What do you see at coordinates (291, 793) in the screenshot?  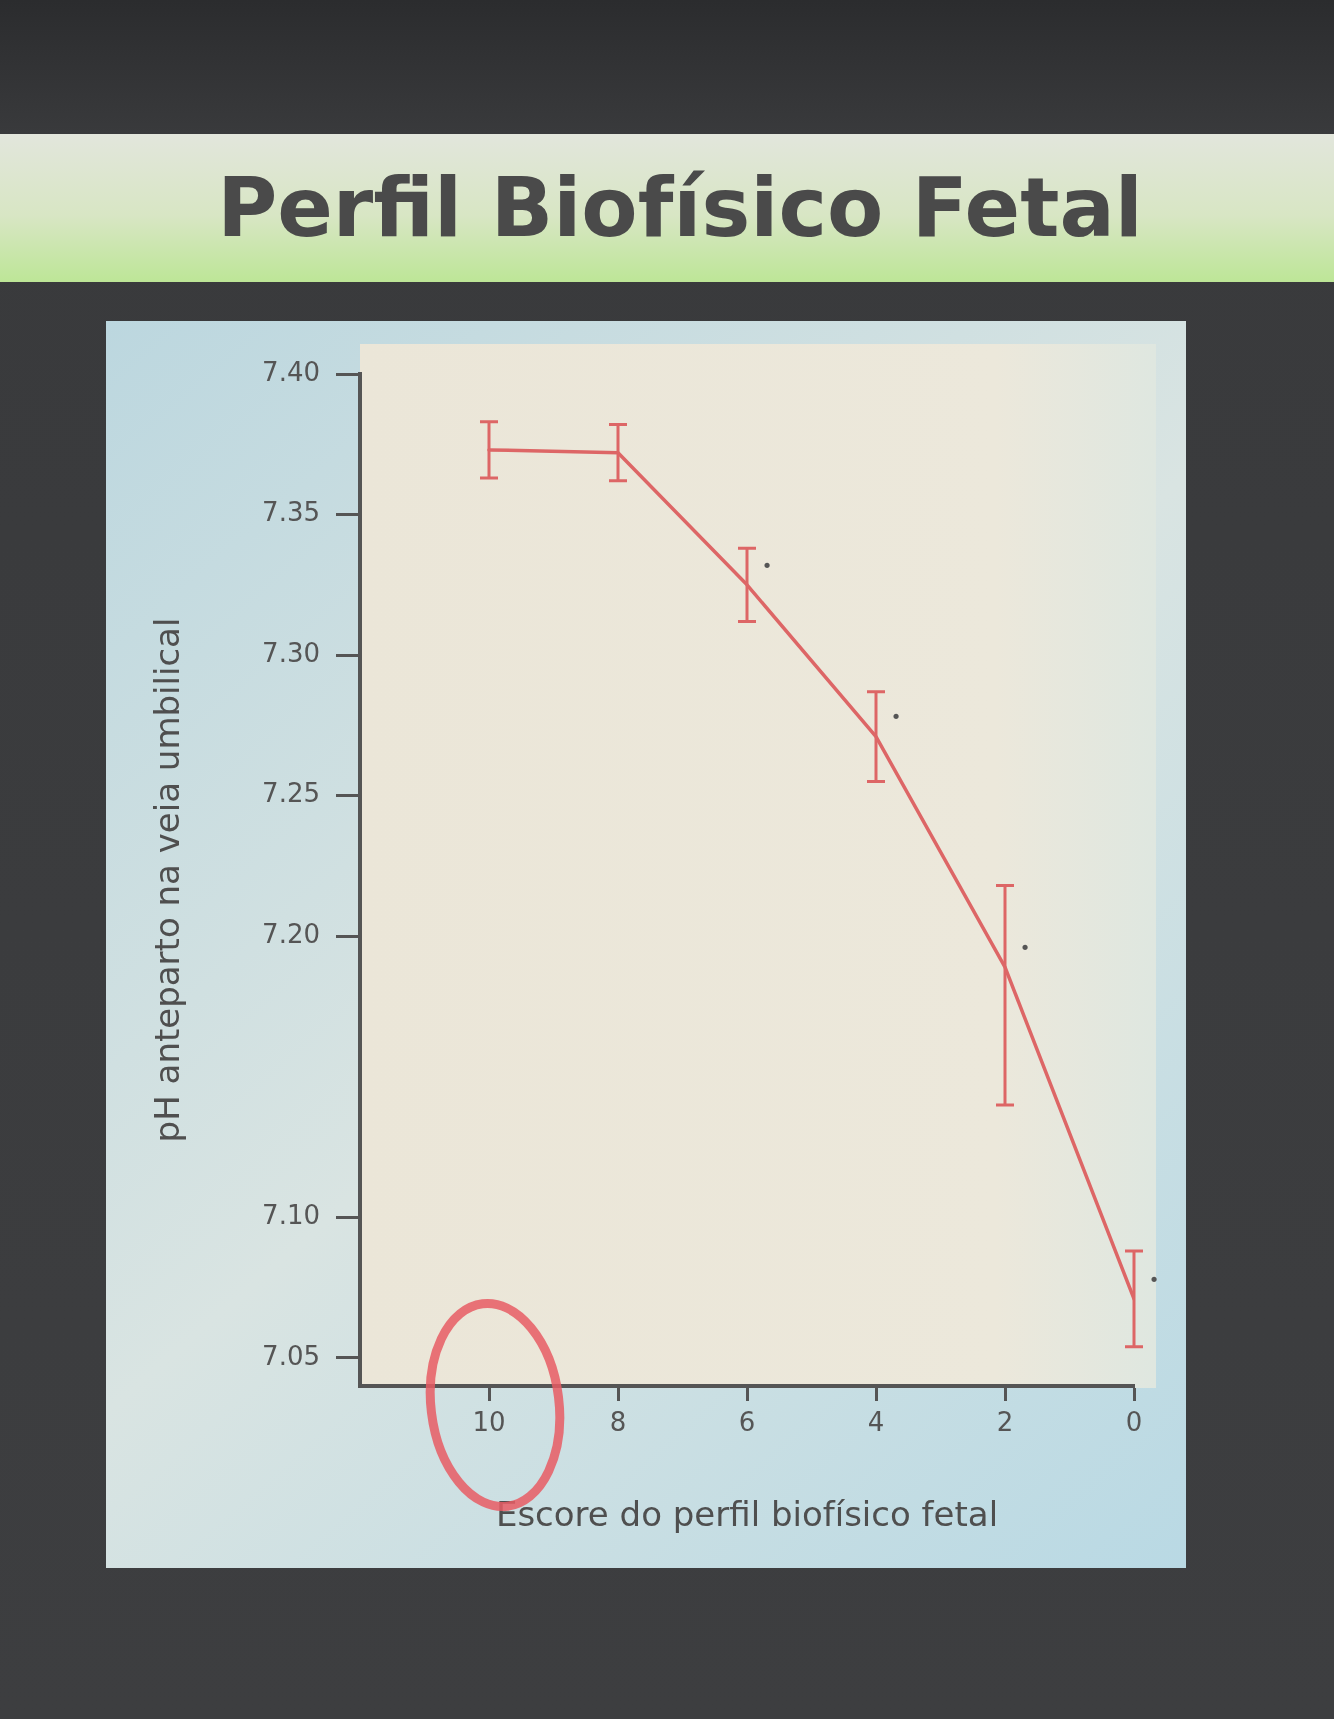 I see `y-tick-label: 7.25` at bounding box center [291, 793].